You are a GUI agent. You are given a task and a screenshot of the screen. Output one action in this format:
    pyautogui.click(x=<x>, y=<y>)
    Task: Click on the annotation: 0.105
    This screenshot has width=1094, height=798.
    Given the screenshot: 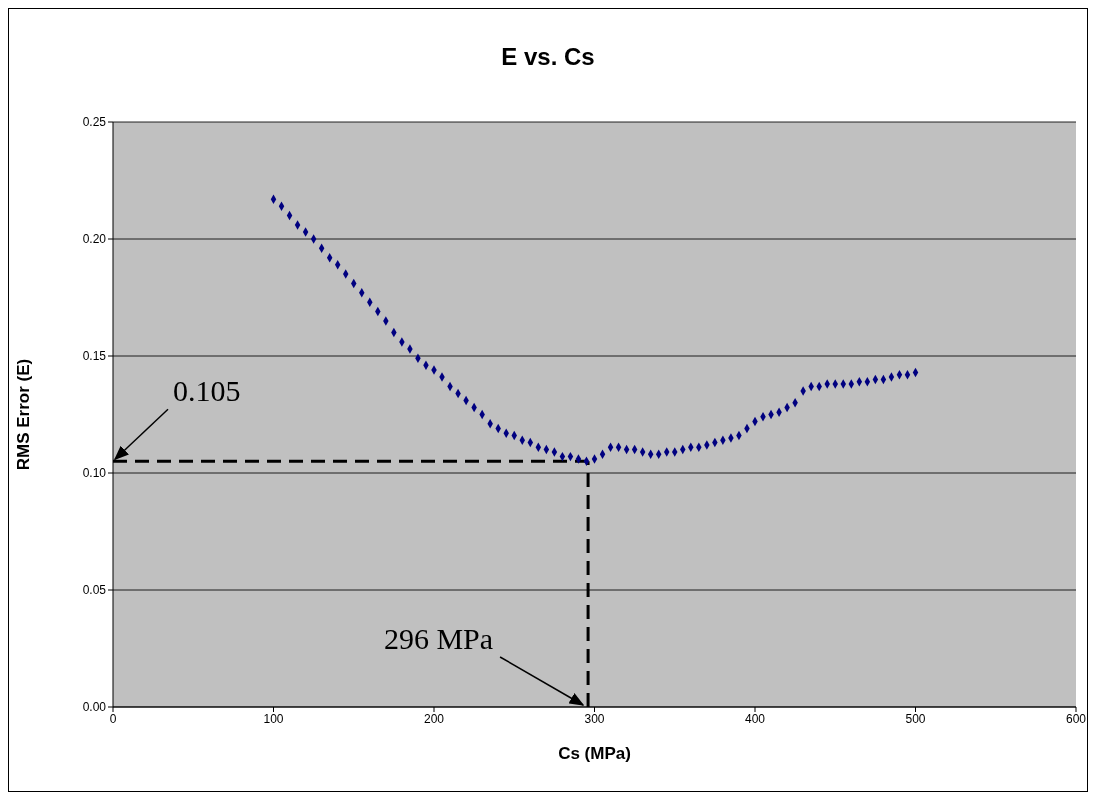 What is the action you would take?
    pyautogui.click(x=207, y=391)
    